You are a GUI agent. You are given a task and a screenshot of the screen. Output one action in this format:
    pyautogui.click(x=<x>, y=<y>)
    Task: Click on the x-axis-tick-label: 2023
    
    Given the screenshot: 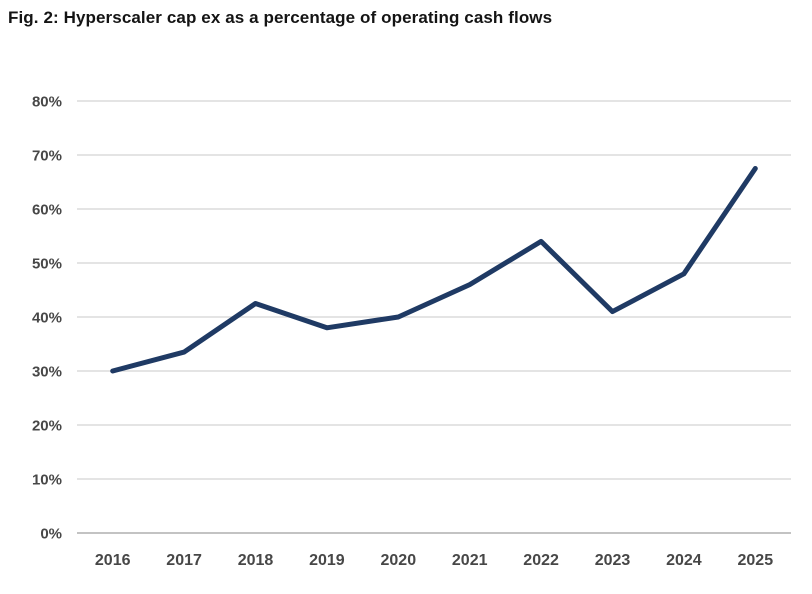 What is the action you would take?
    pyautogui.click(x=613, y=560)
    